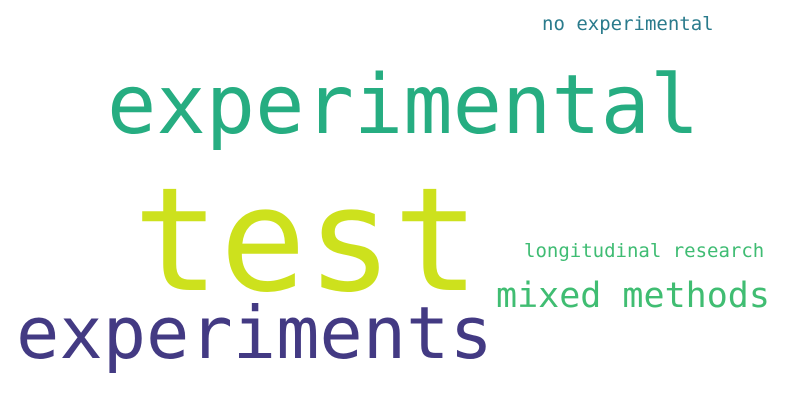 Image resolution: width=800 pixels, height=400 pixels. I want to click on word-mixed-methods: mixed methods, so click(633, 296).